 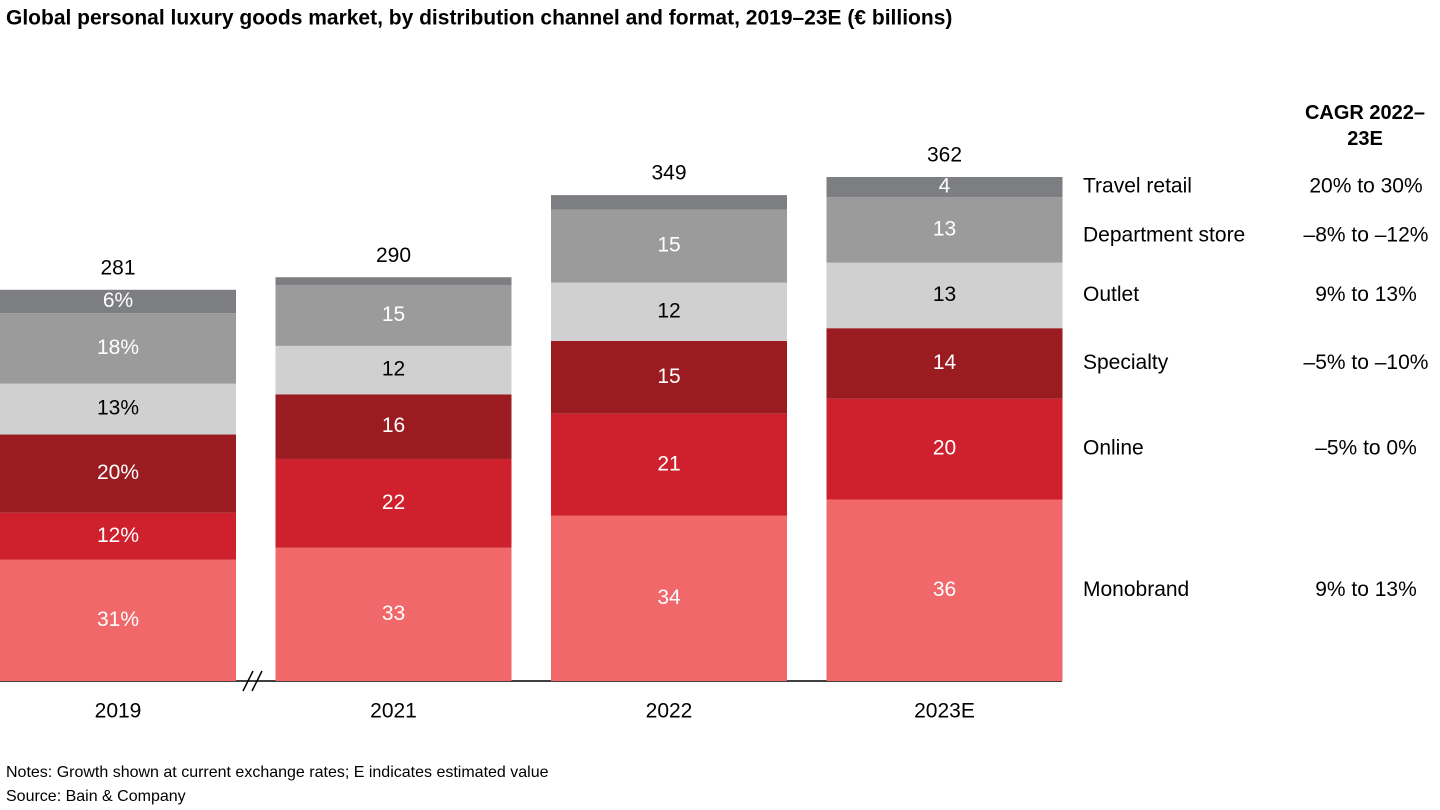 I want to click on legend-label: Outlet, so click(x=1111, y=294).